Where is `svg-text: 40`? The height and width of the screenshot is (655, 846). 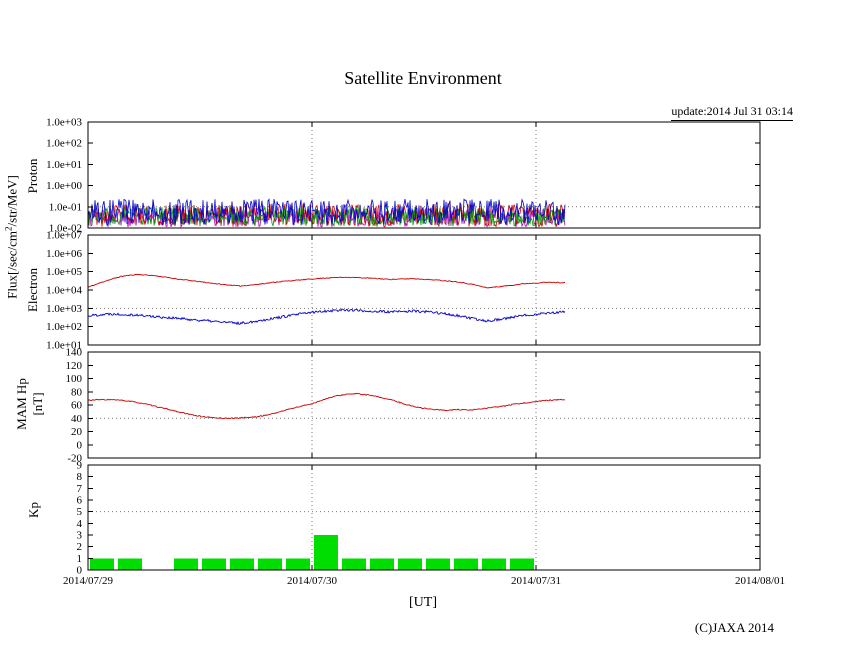 svg-text: 40 is located at coordinates (77, 419).